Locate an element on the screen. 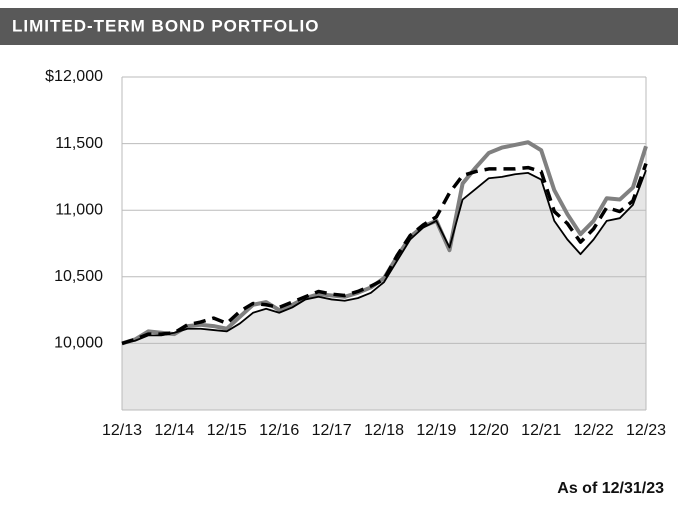  x-tick-label: 12/20 is located at coordinates (489, 430).